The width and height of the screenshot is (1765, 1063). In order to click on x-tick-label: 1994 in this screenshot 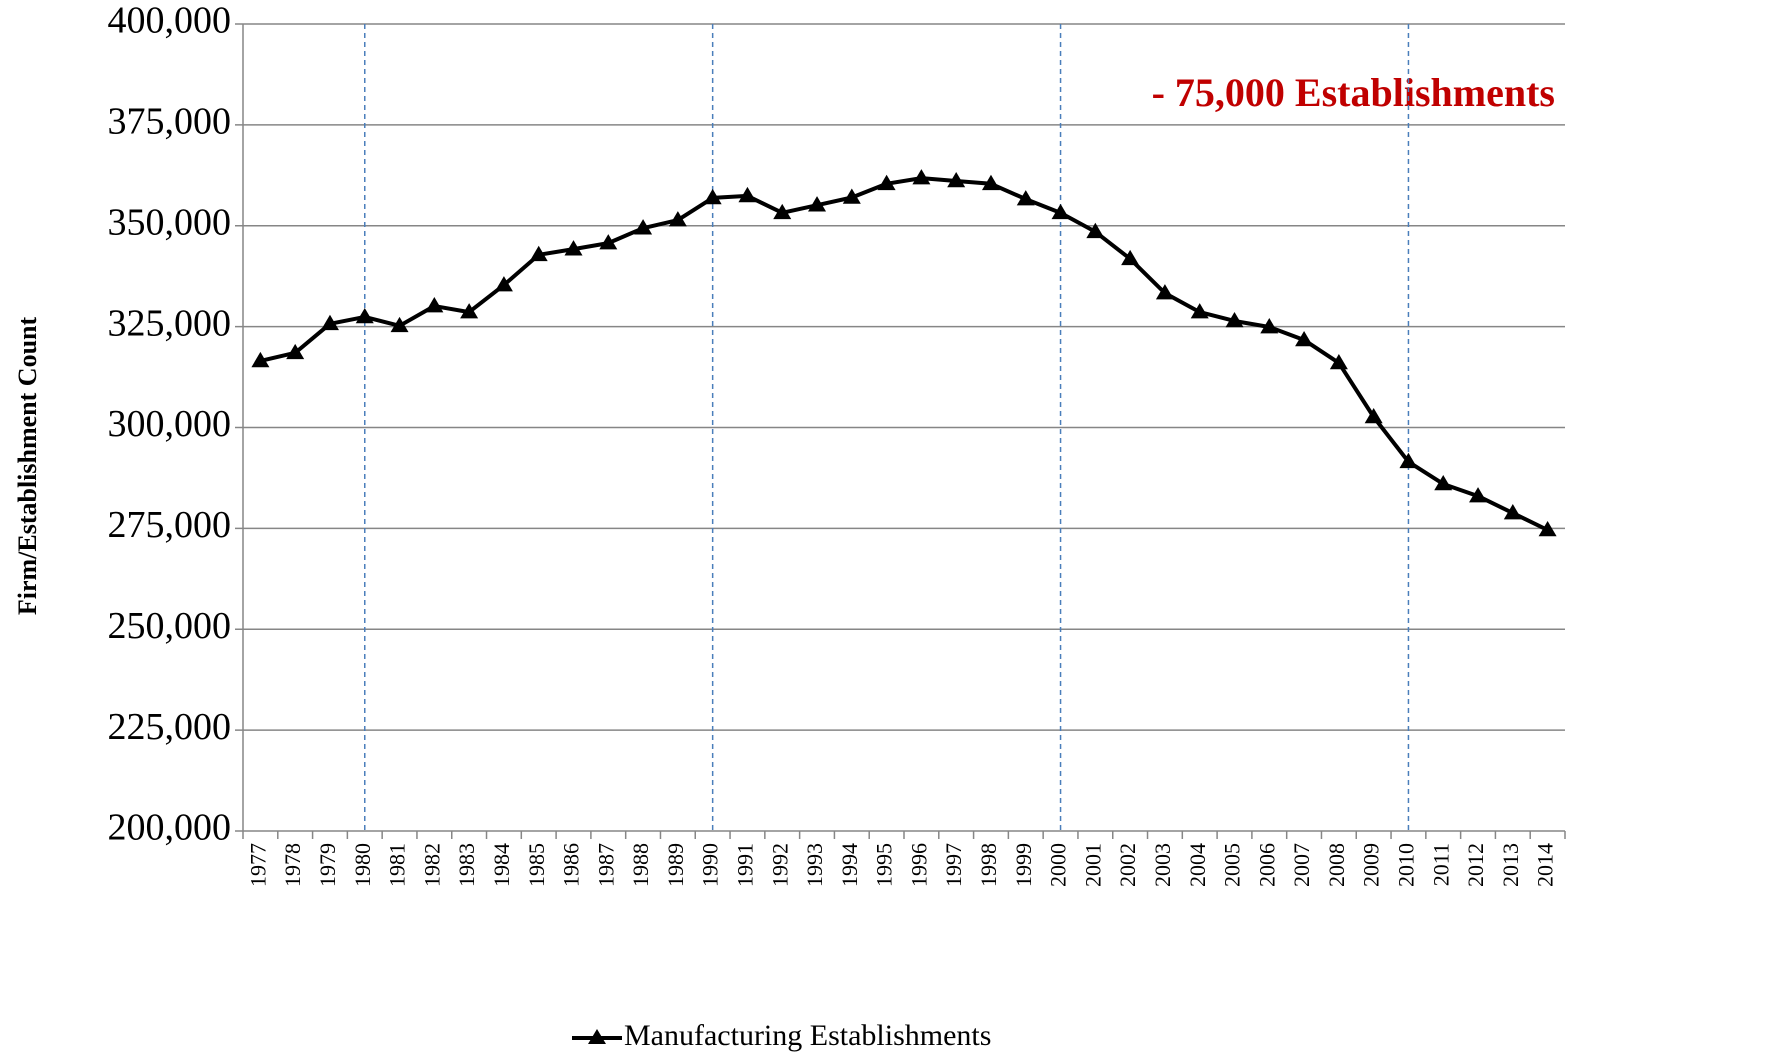, I will do `click(849, 865)`.